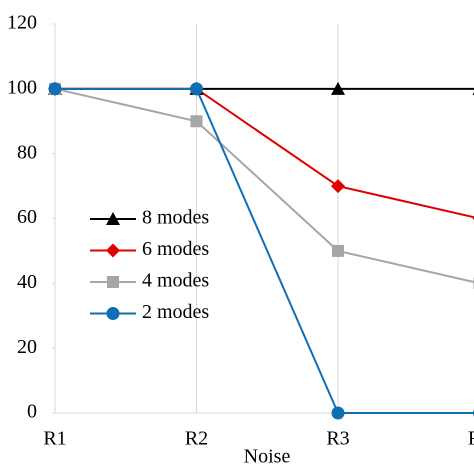  I want to click on y-tick-label: 40, so click(27, 282).